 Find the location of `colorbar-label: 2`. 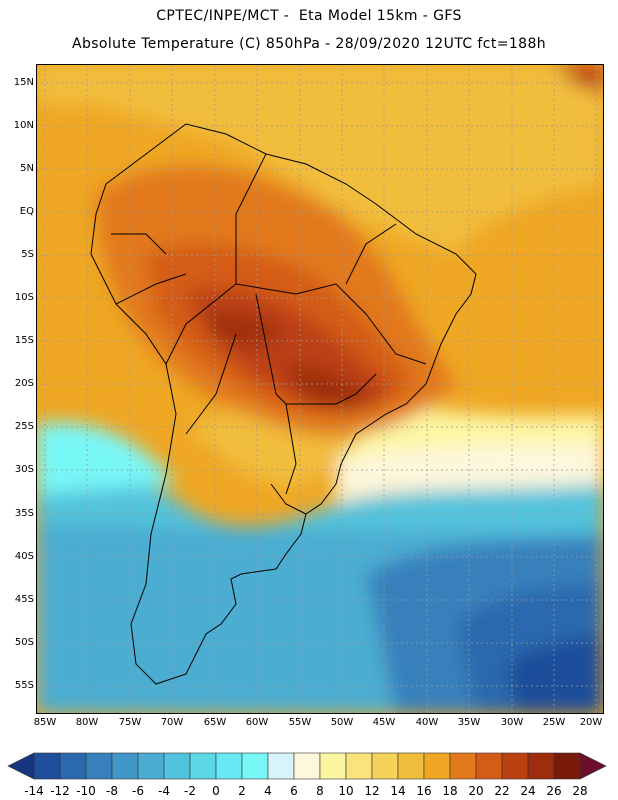

colorbar-label: 2 is located at coordinates (242, 791).